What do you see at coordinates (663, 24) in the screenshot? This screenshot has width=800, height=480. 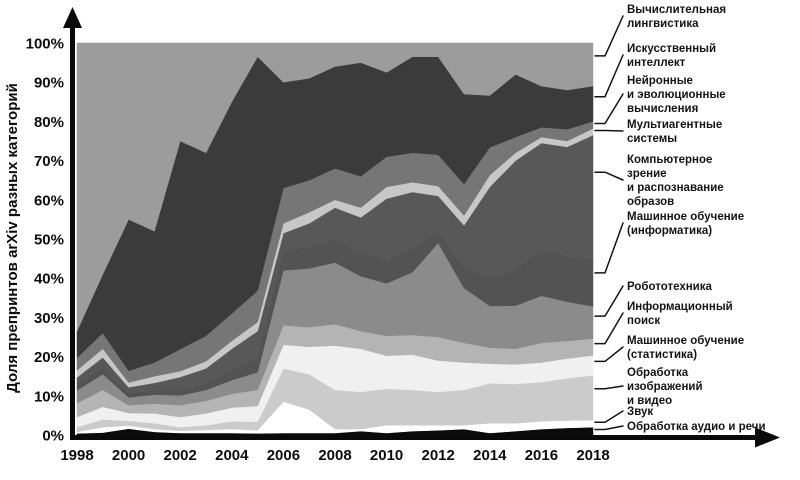 I see `legend-label-comp-ling: лингвистика` at bounding box center [663, 24].